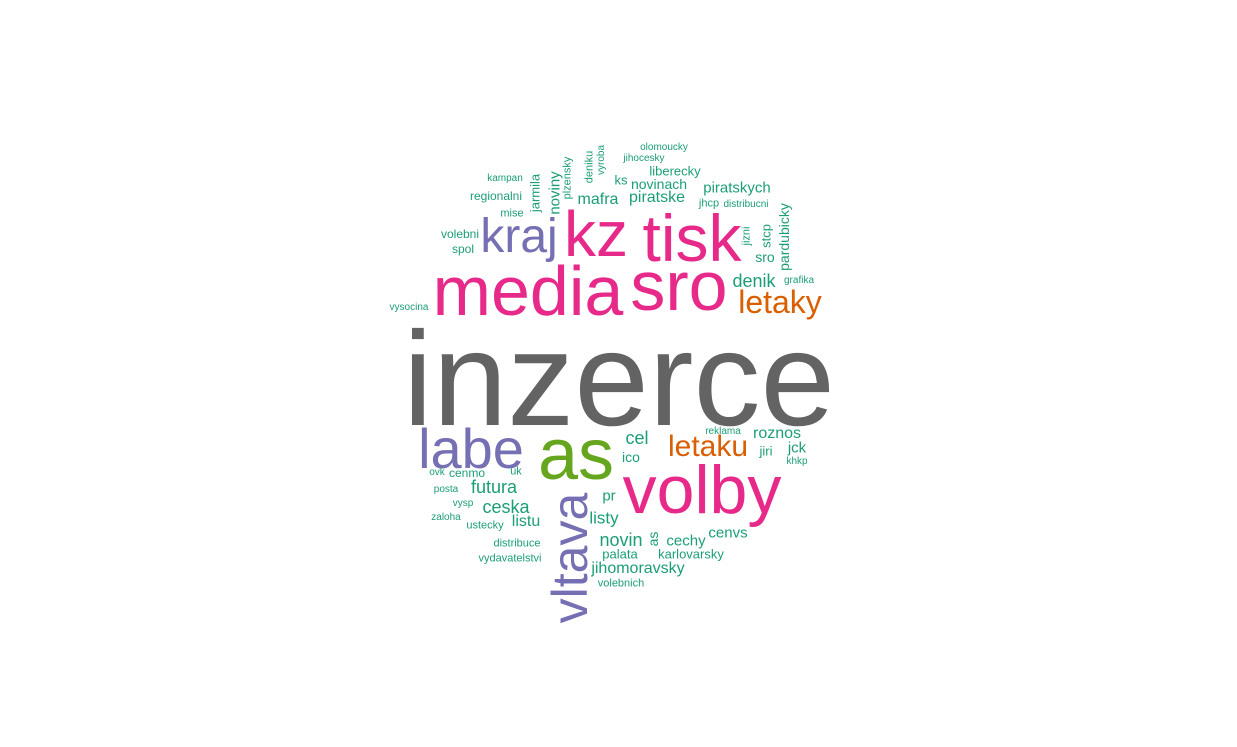  What do you see at coordinates (528, 291) in the screenshot?
I see `word-media: media` at bounding box center [528, 291].